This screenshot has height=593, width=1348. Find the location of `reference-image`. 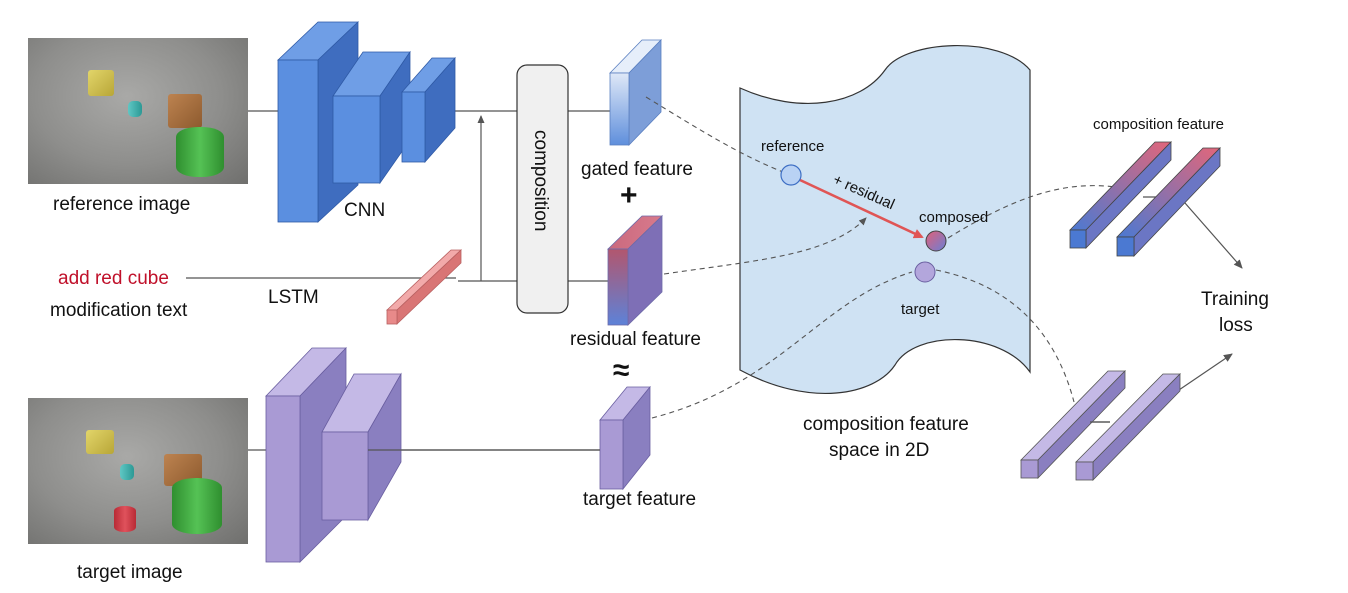

reference-image is located at coordinates (138, 111).